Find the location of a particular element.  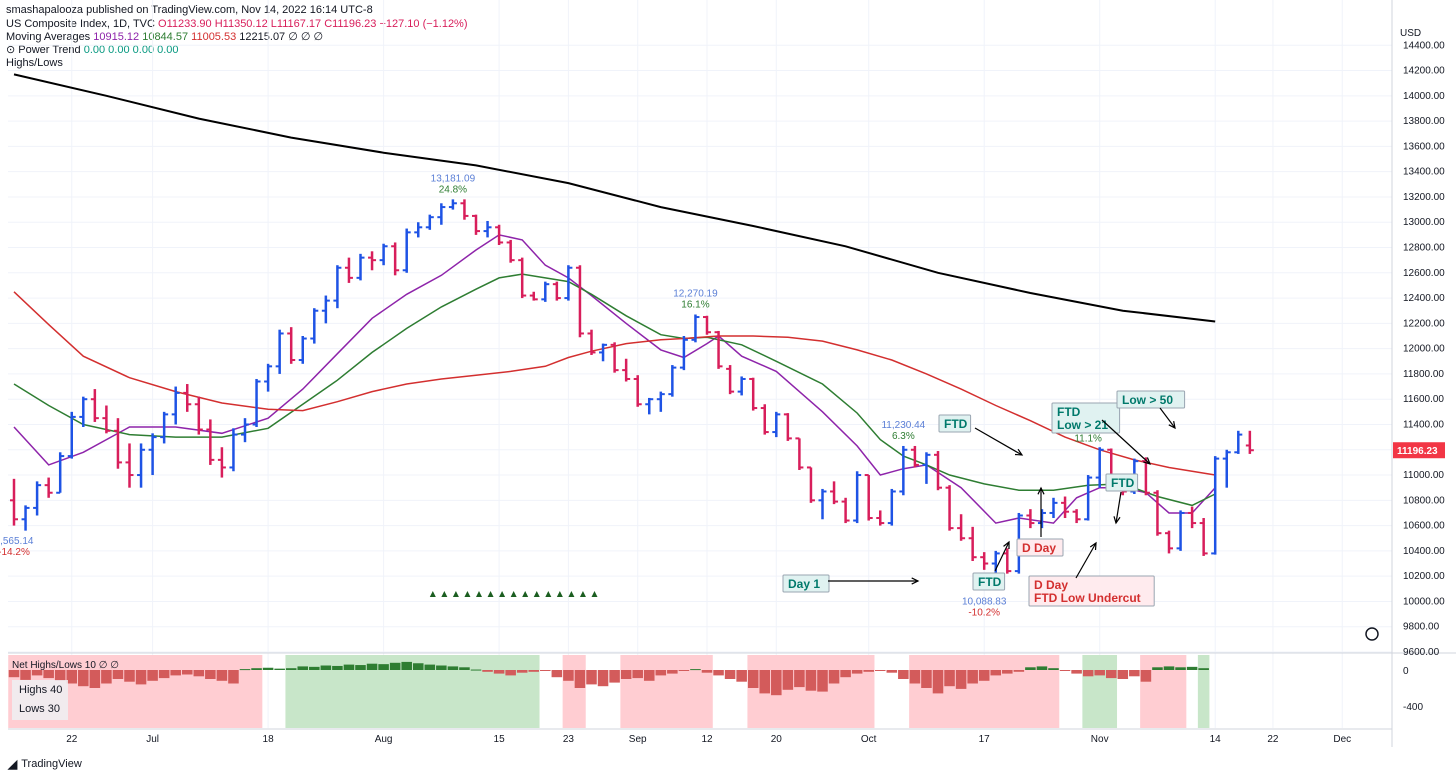

price-tick-label: 9600.00 is located at coordinates (1421, 652).